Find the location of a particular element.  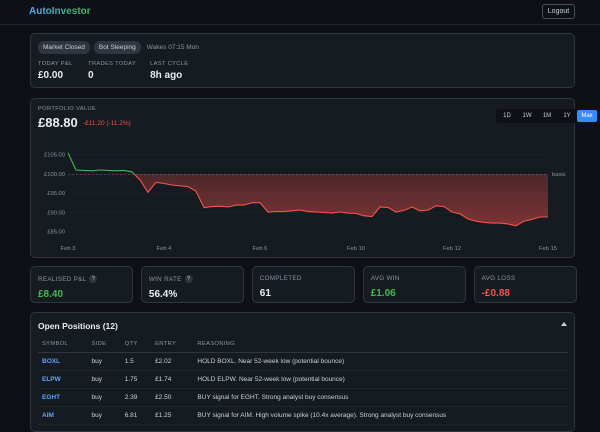

header: AutoInvestor Logout is located at coordinates (300, 12).